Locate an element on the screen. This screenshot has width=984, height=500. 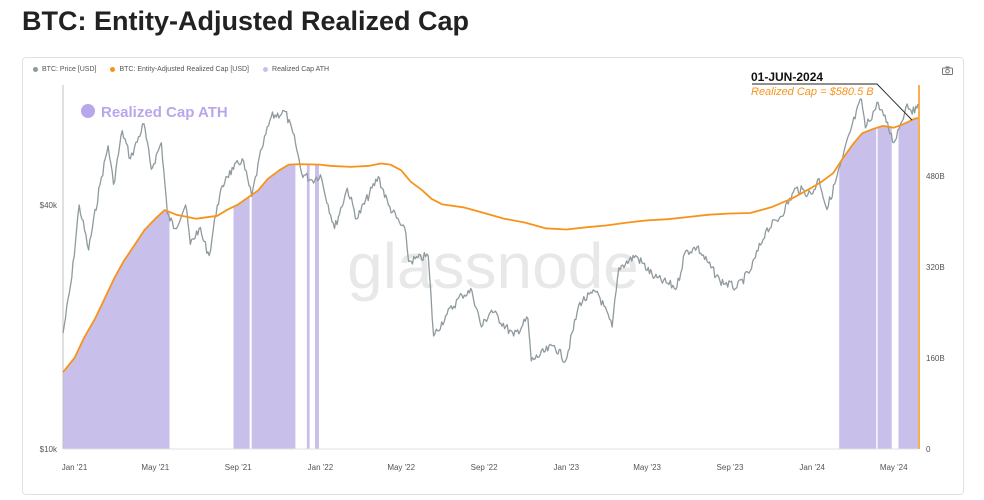
annotation: 01-JUN-2024 Realized Cap = $580.5 B is located at coordinates (832, 95).